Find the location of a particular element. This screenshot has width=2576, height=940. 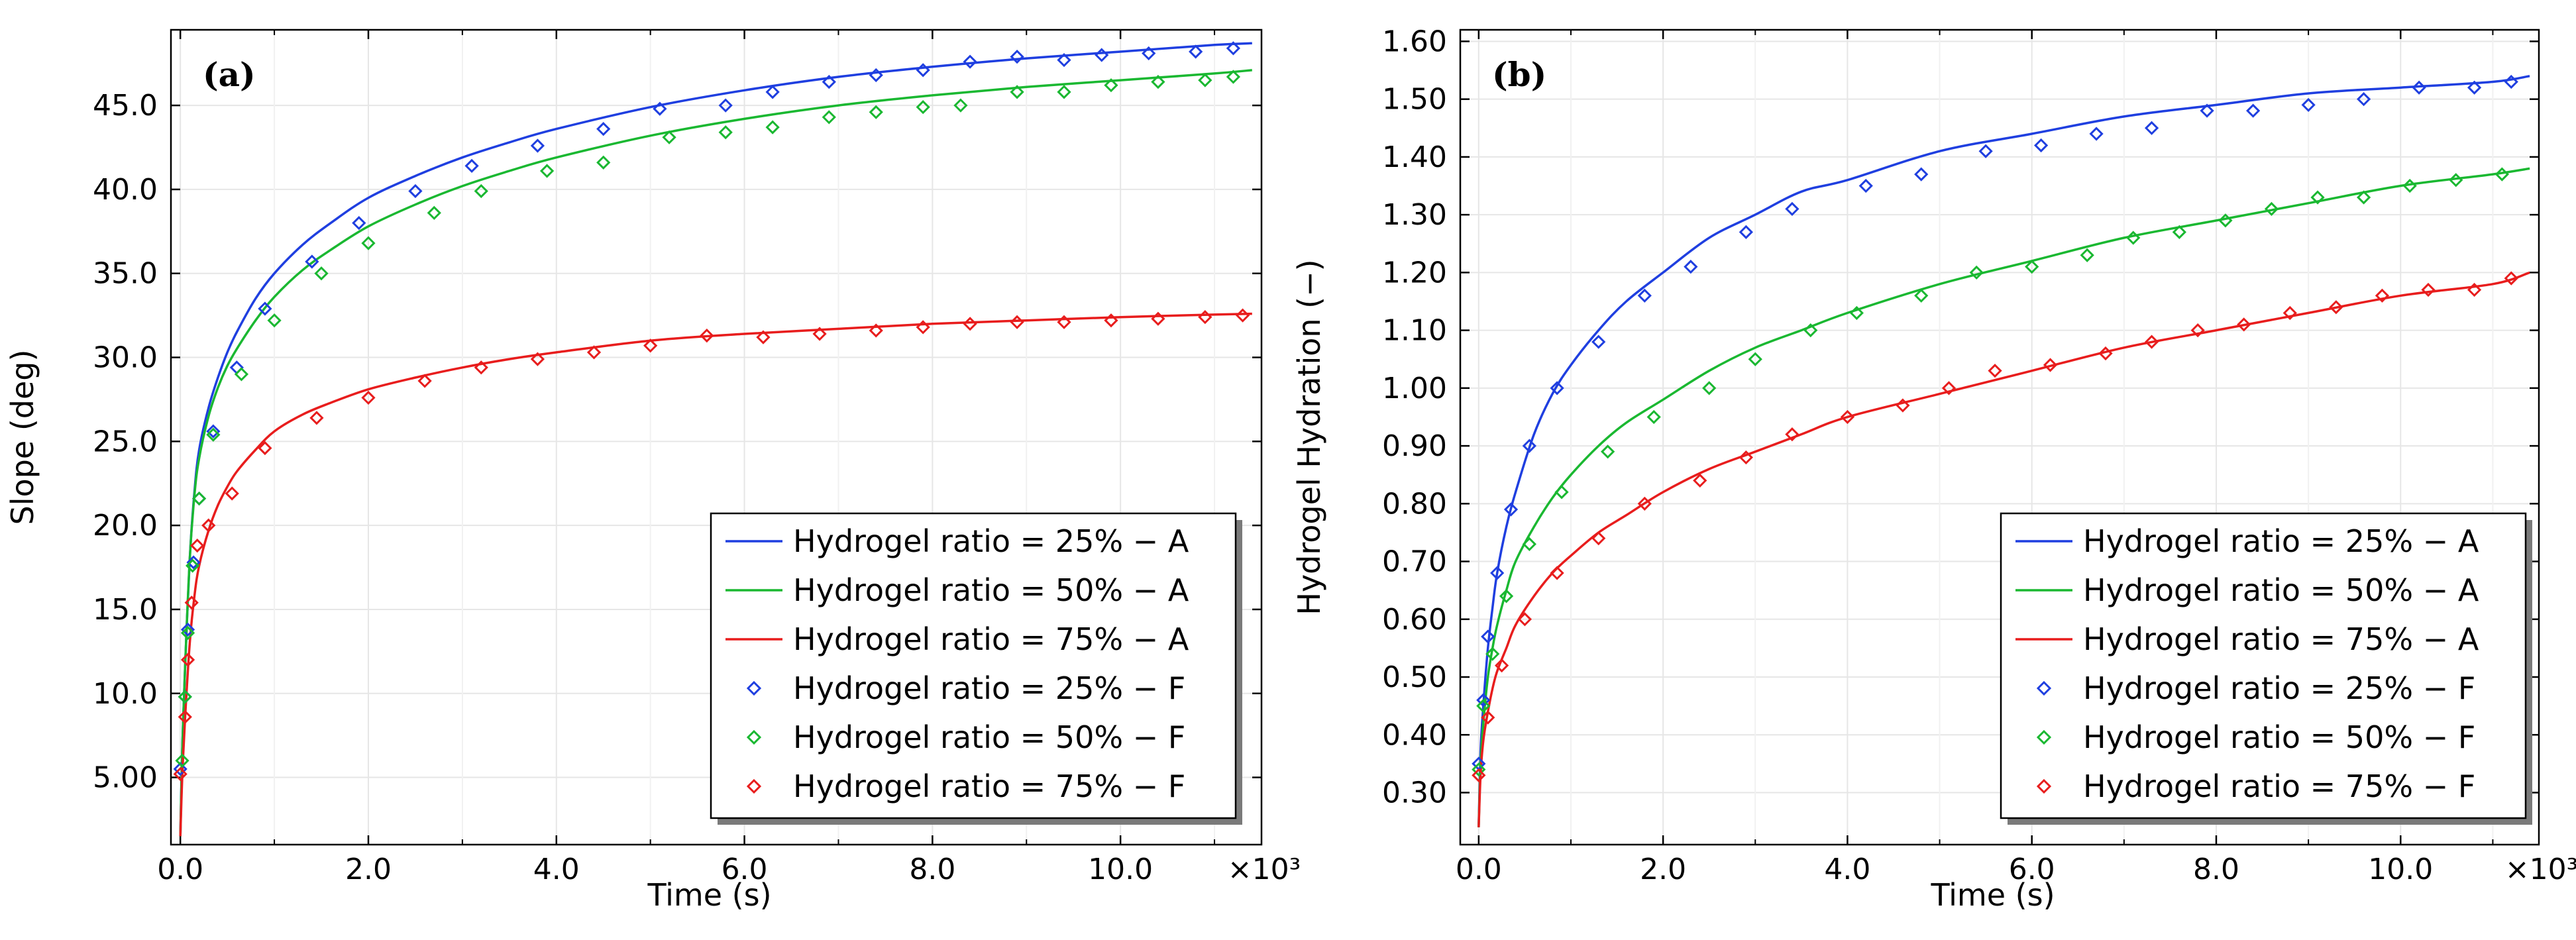

y-tick-label: 15.0 is located at coordinates (126, 610).